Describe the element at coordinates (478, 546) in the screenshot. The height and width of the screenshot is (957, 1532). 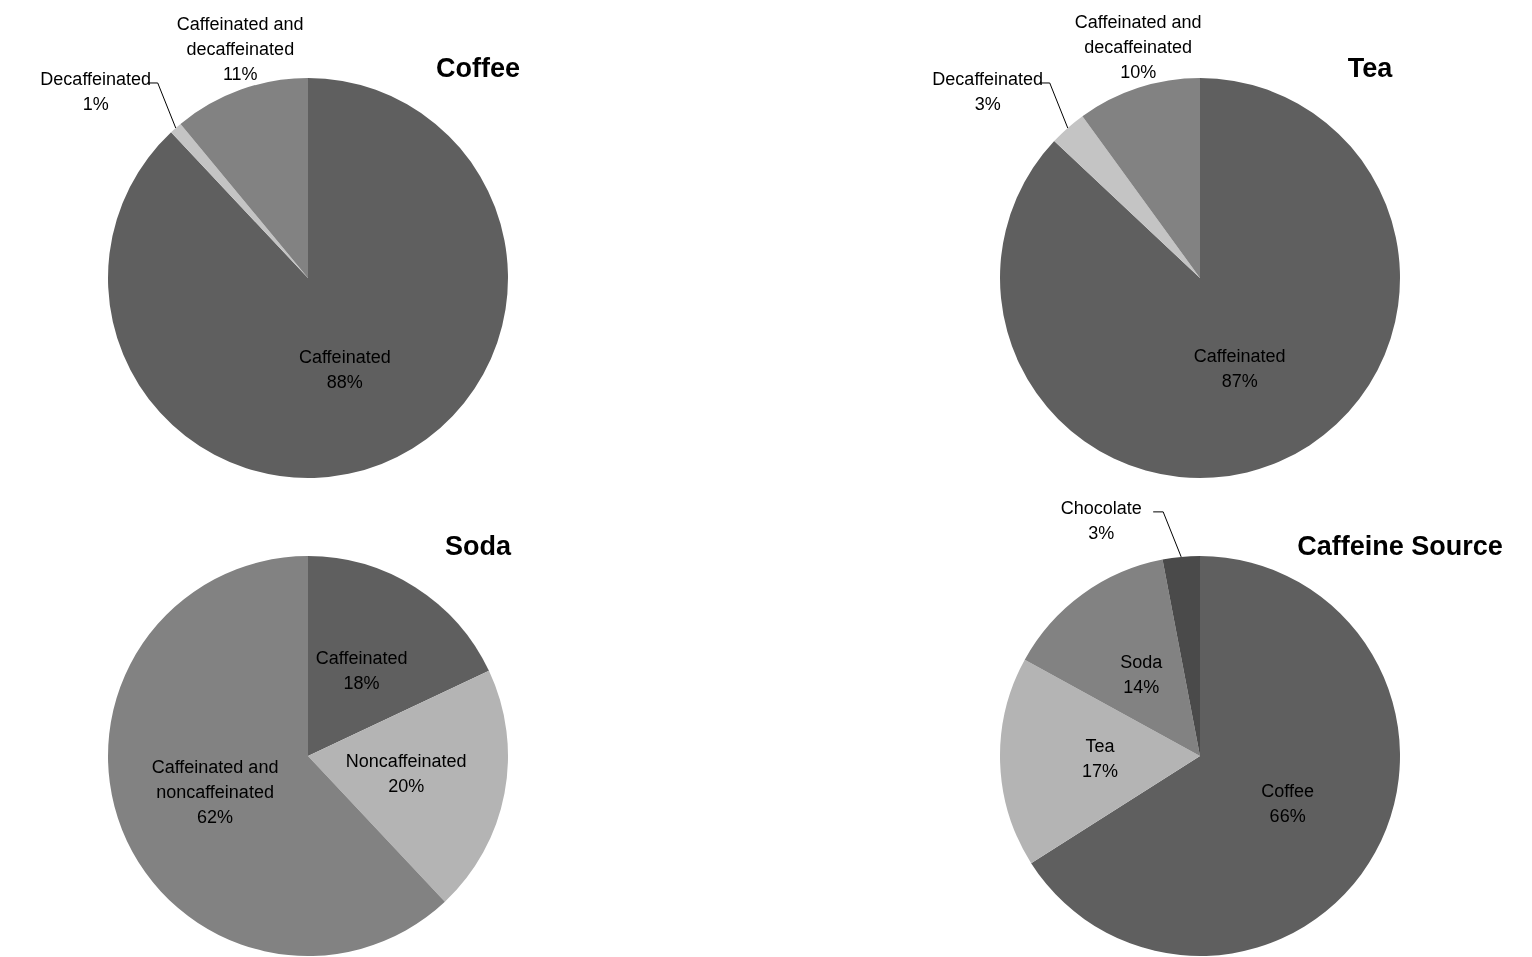
I see `chart-title: Soda` at that location.